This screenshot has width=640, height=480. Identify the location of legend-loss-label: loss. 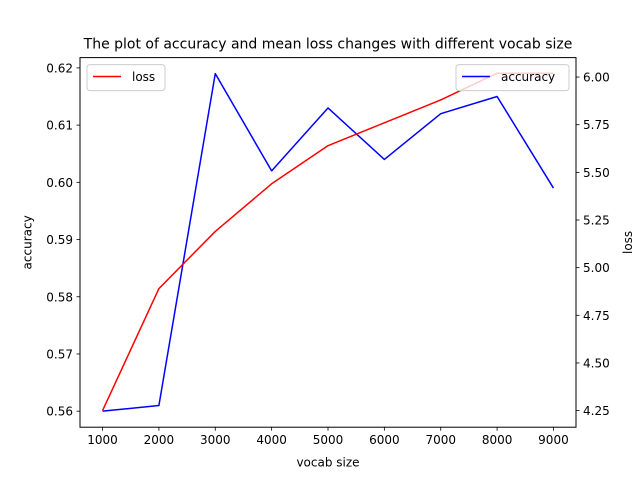
(143, 77).